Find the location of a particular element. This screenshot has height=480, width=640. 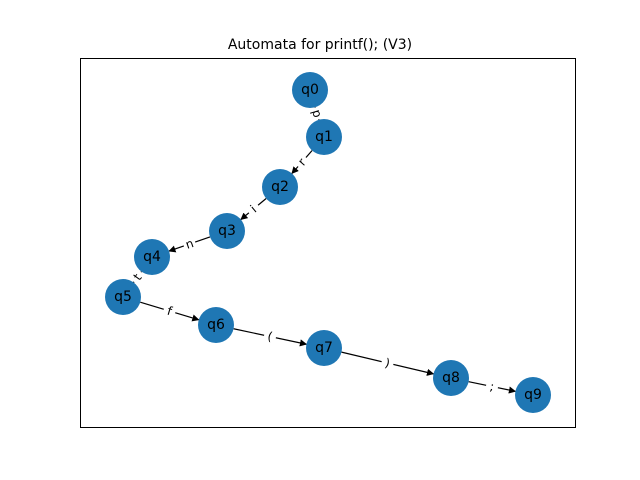

edge-label-group-q0-q1: p is located at coordinates (317, 113).